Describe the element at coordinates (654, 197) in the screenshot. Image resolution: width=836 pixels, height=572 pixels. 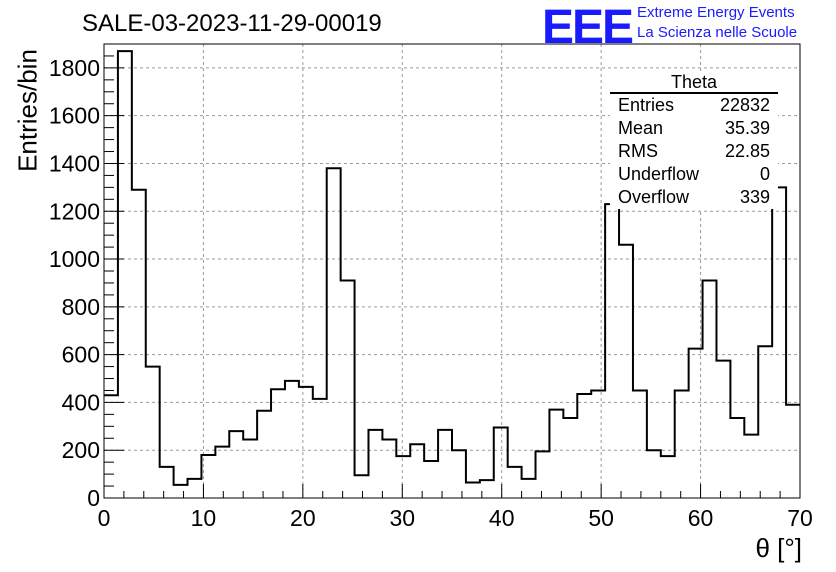
I see `stats-label: Overflow` at that location.